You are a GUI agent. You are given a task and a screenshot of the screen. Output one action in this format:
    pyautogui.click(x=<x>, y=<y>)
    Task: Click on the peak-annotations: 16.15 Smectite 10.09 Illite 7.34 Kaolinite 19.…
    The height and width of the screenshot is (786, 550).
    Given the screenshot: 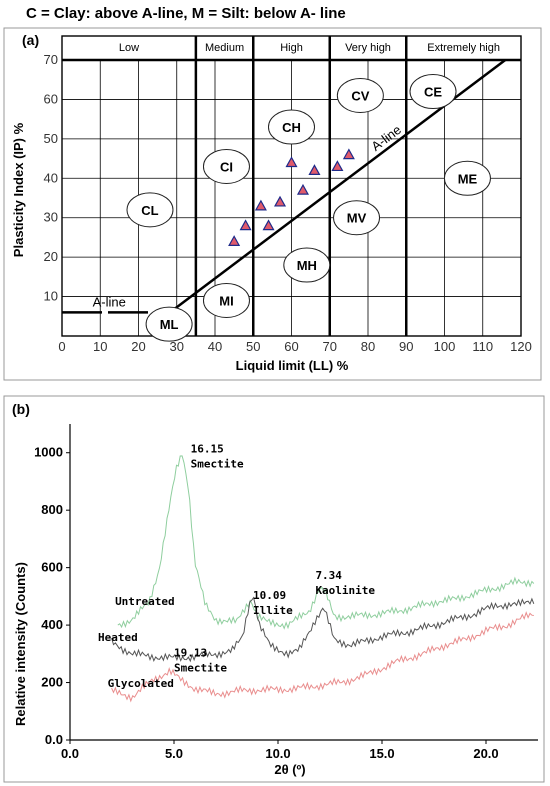 What is the action you would take?
    pyautogui.click(x=274, y=559)
    